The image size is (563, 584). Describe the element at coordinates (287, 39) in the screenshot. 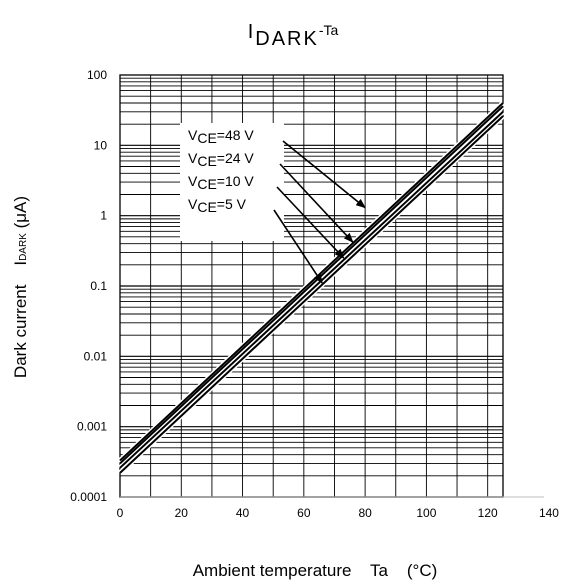

I see `chart-title-sub: DARK` at that location.